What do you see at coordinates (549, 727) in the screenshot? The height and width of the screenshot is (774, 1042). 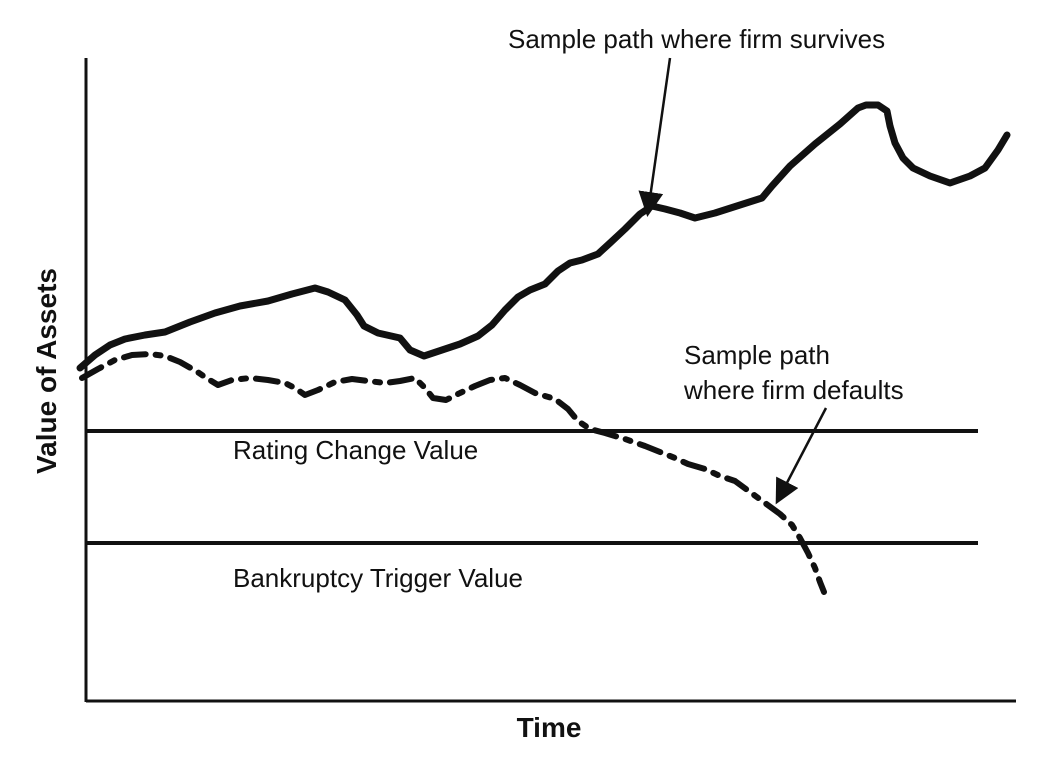 I see `x-axis-label: Time` at bounding box center [549, 727].